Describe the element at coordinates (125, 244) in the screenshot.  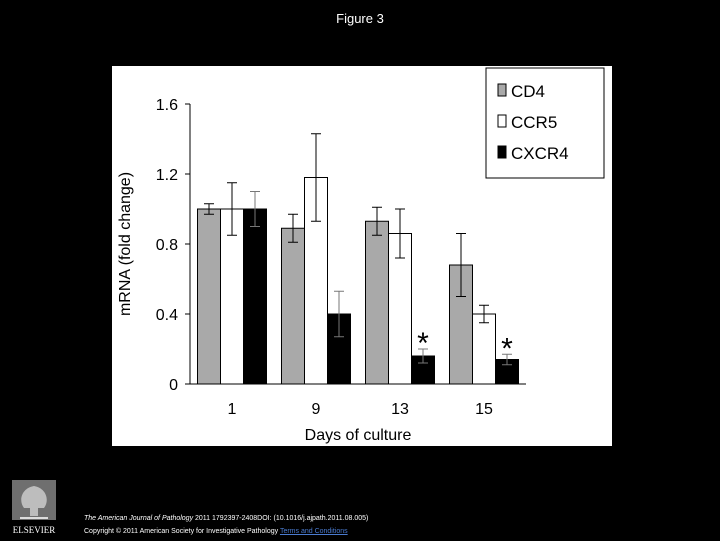
I see `y-axis-label: mRNA (fold change)` at that location.